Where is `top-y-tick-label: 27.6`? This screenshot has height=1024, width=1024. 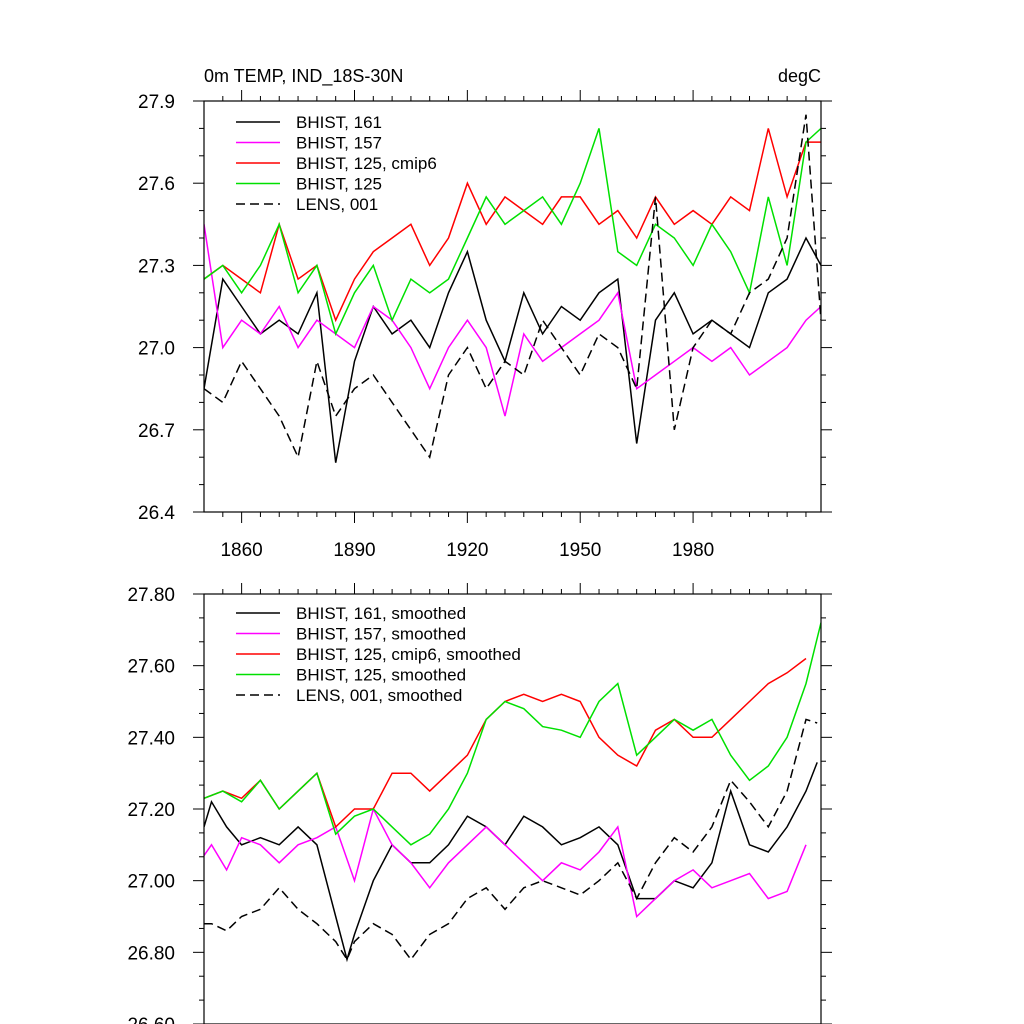
top-y-tick-label: 27.6 is located at coordinates (156, 184).